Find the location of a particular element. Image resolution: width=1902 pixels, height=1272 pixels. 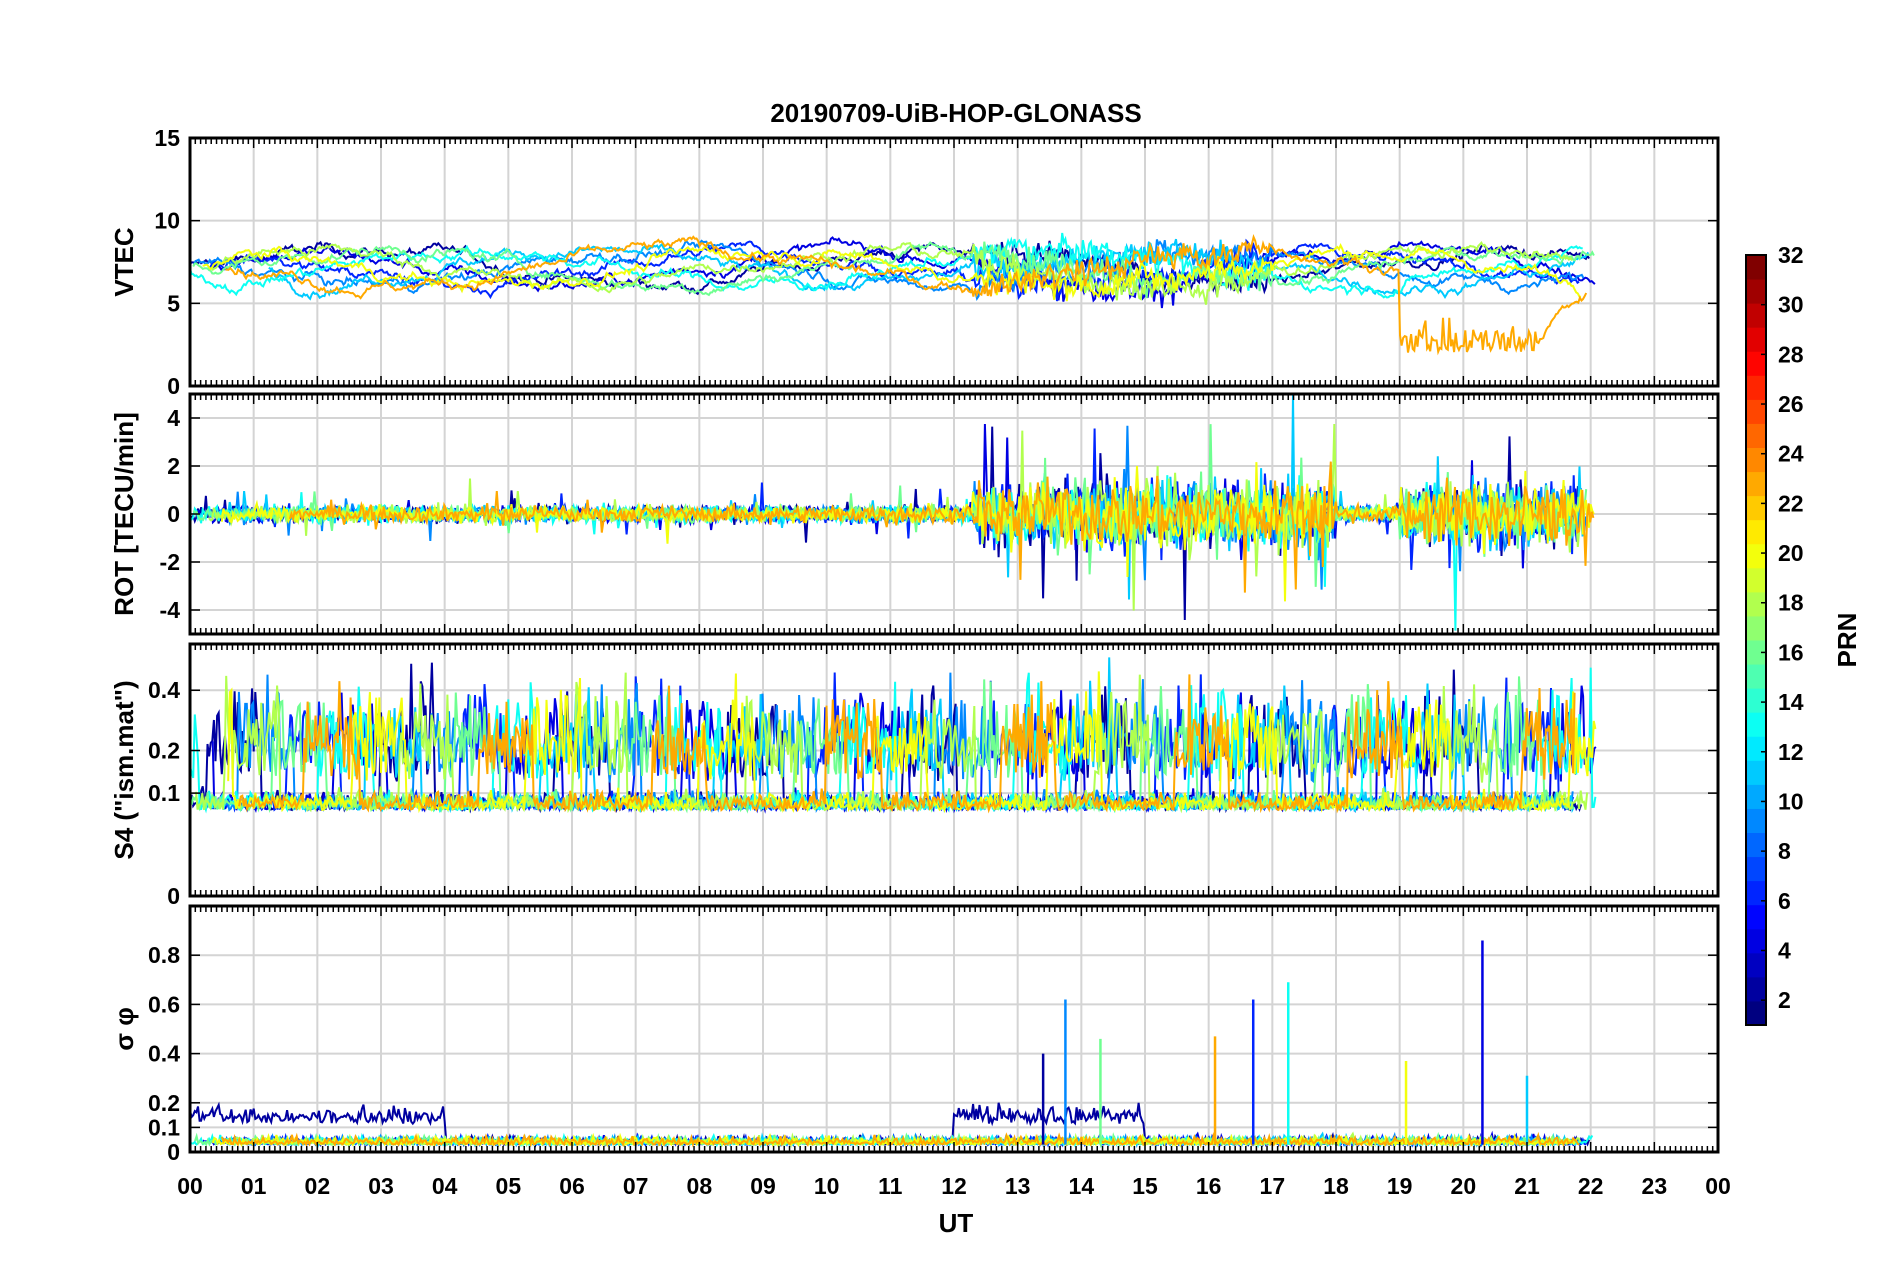

x-tick-label: 15 is located at coordinates (1145, 1186).